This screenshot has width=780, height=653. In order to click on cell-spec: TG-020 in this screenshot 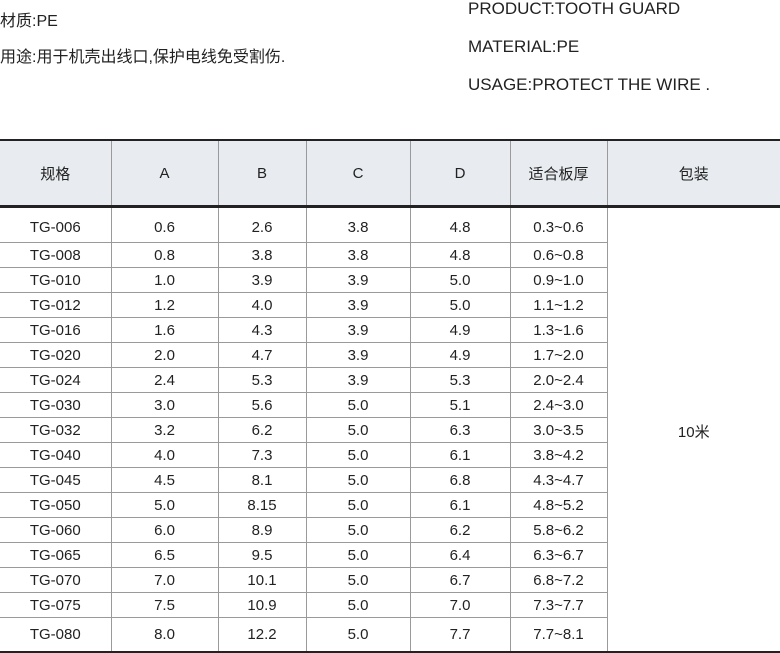, I will do `click(56, 355)`.